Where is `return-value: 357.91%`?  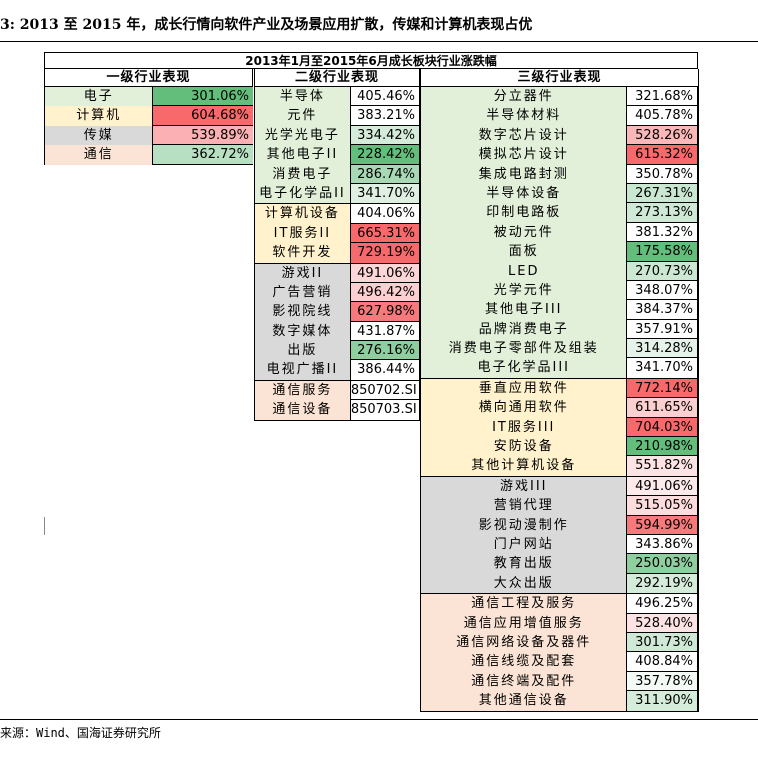
return-value: 357.91% is located at coordinates (662, 329).